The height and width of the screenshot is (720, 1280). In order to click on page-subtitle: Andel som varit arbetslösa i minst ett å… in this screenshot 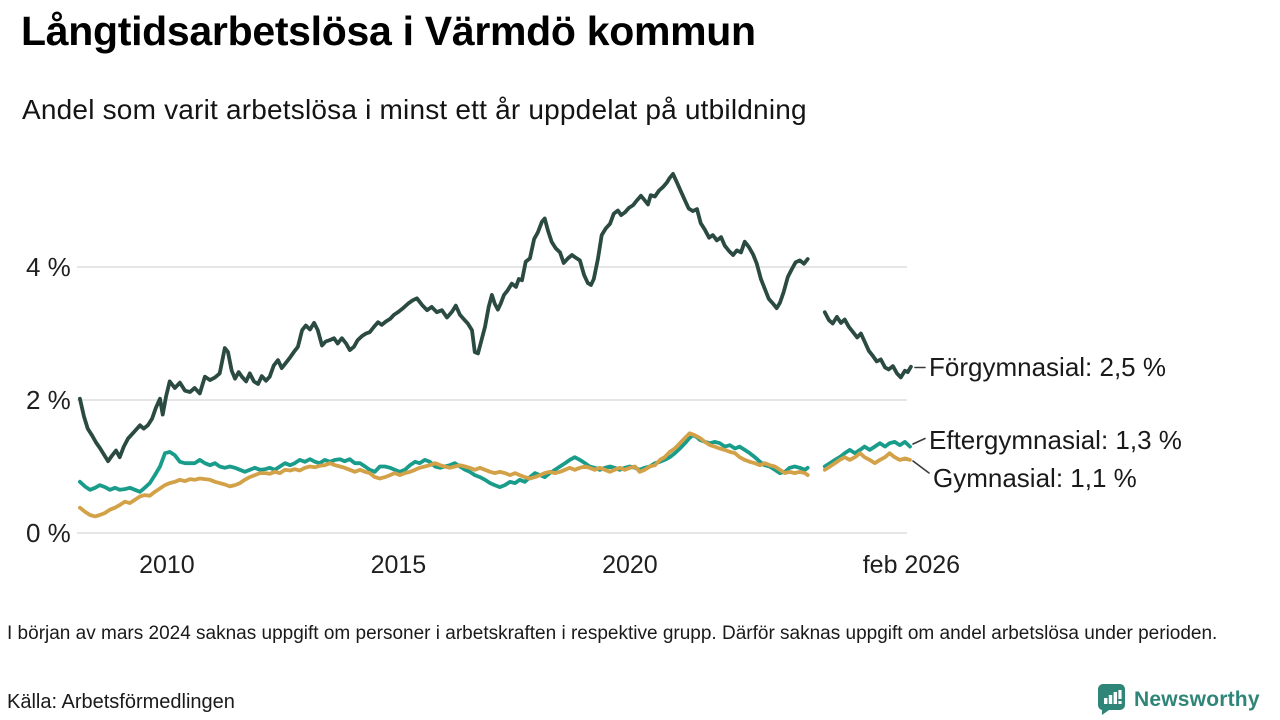, I will do `click(414, 109)`.